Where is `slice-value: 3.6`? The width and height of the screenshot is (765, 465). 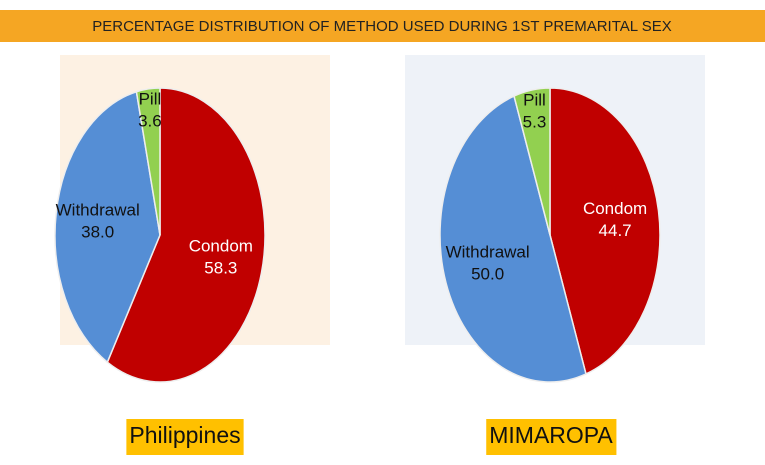
slice-value: 3.6 is located at coordinates (150, 120).